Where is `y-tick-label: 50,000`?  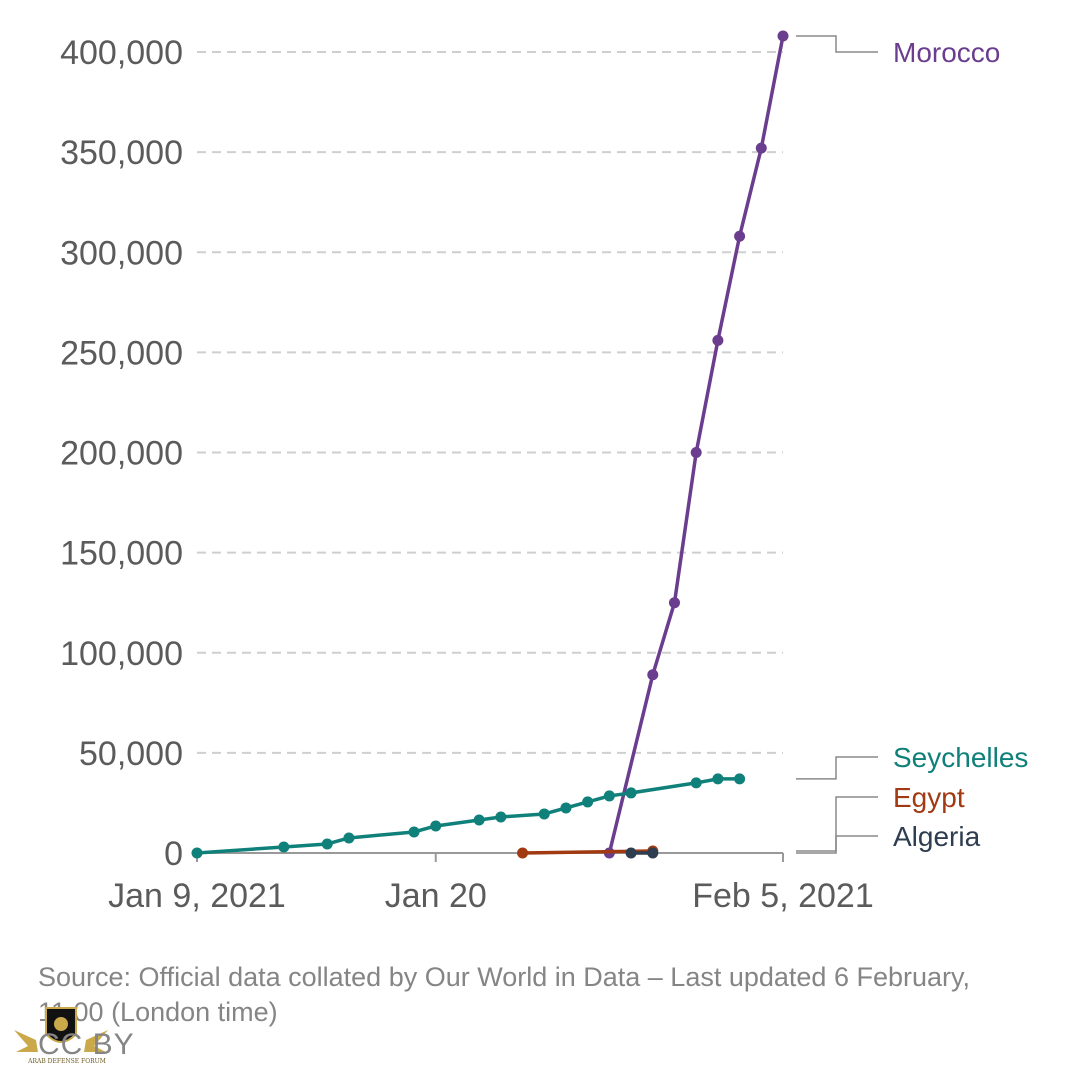
y-tick-label: 50,000 is located at coordinates (131, 754).